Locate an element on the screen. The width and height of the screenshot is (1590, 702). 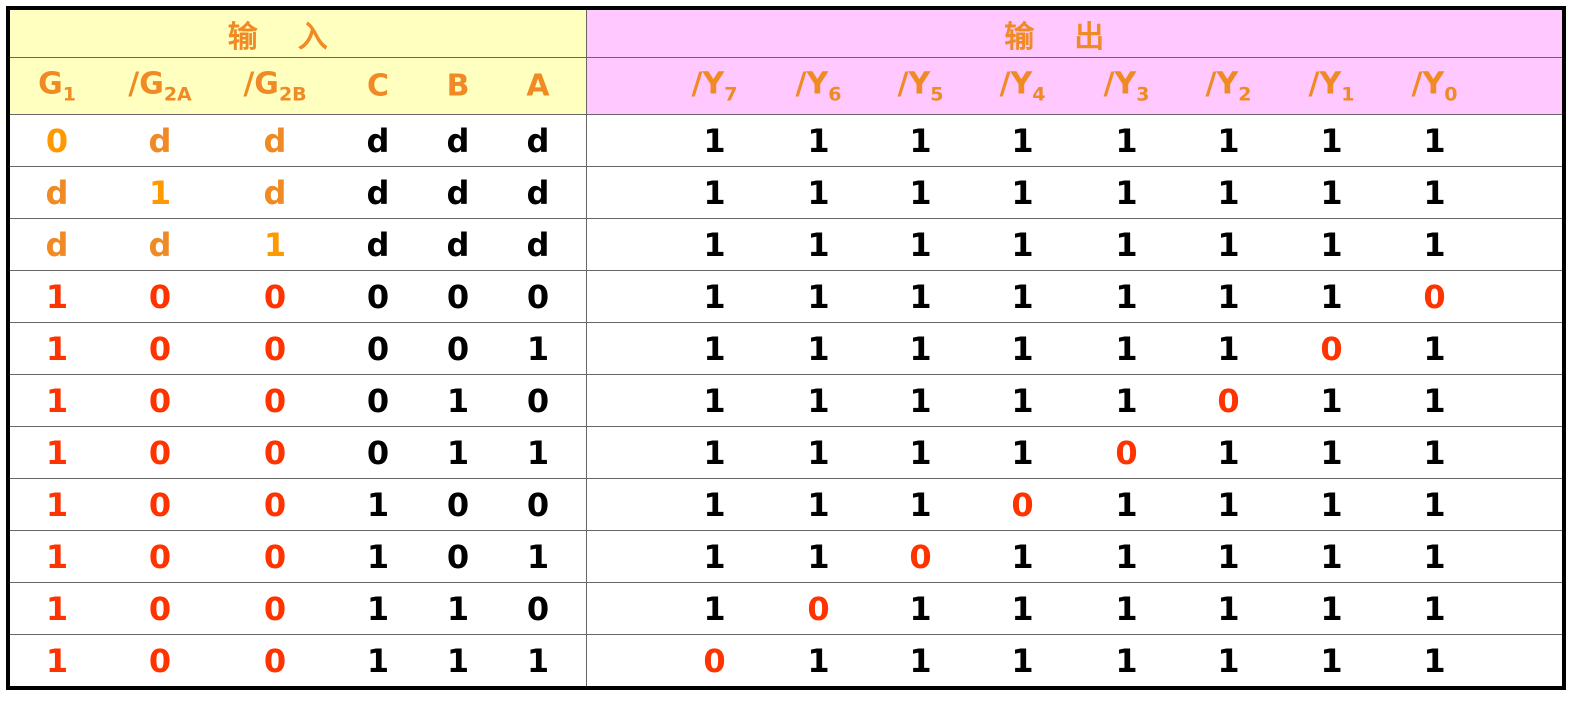
table-row: 1 0 0 0 1 1 1 1 1 1 0 1 1 1 is located at coordinates (786, 452).